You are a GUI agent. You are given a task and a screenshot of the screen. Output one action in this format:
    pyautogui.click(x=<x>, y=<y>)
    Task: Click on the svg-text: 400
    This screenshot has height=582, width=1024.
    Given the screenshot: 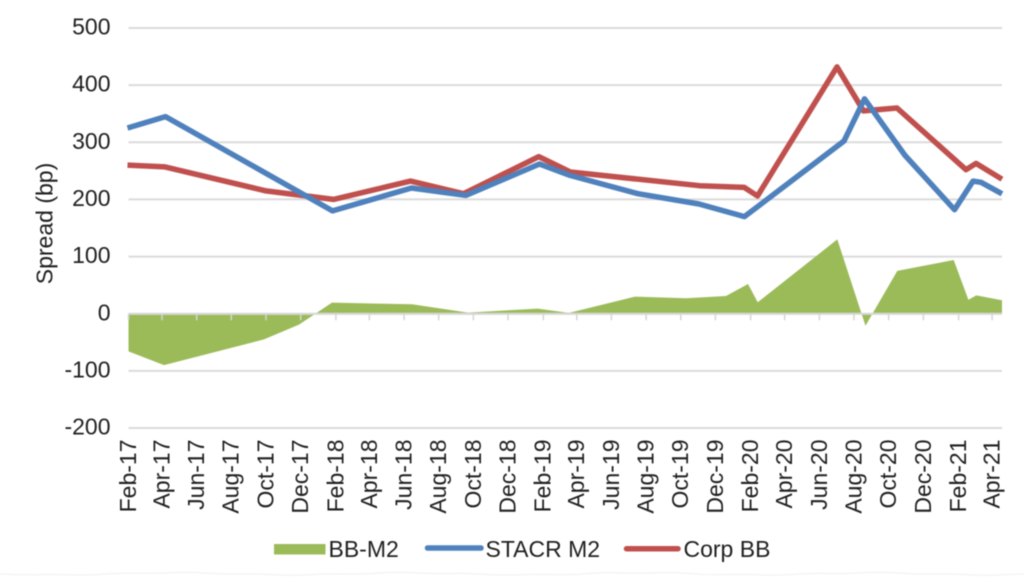 What is the action you would take?
    pyautogui.click(x=91, y=84)
    